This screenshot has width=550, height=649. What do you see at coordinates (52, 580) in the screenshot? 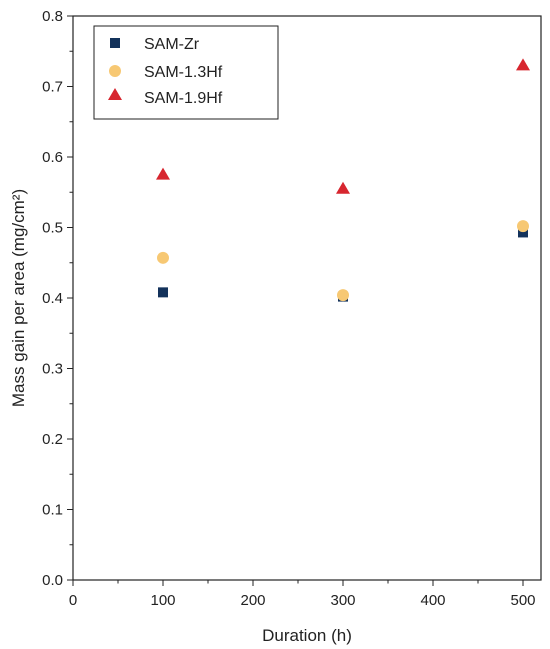
I see `y-tick-label: 0.0` at bounding box center [52, 580].